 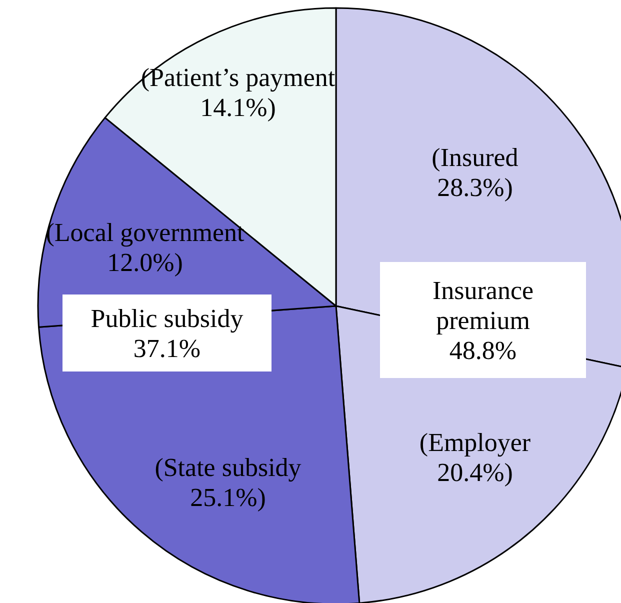 What do you see at coordinates (238, 77) in the screenshot?
I see `slice-label: (Patient’s payment` at bounding box center [238, 77].